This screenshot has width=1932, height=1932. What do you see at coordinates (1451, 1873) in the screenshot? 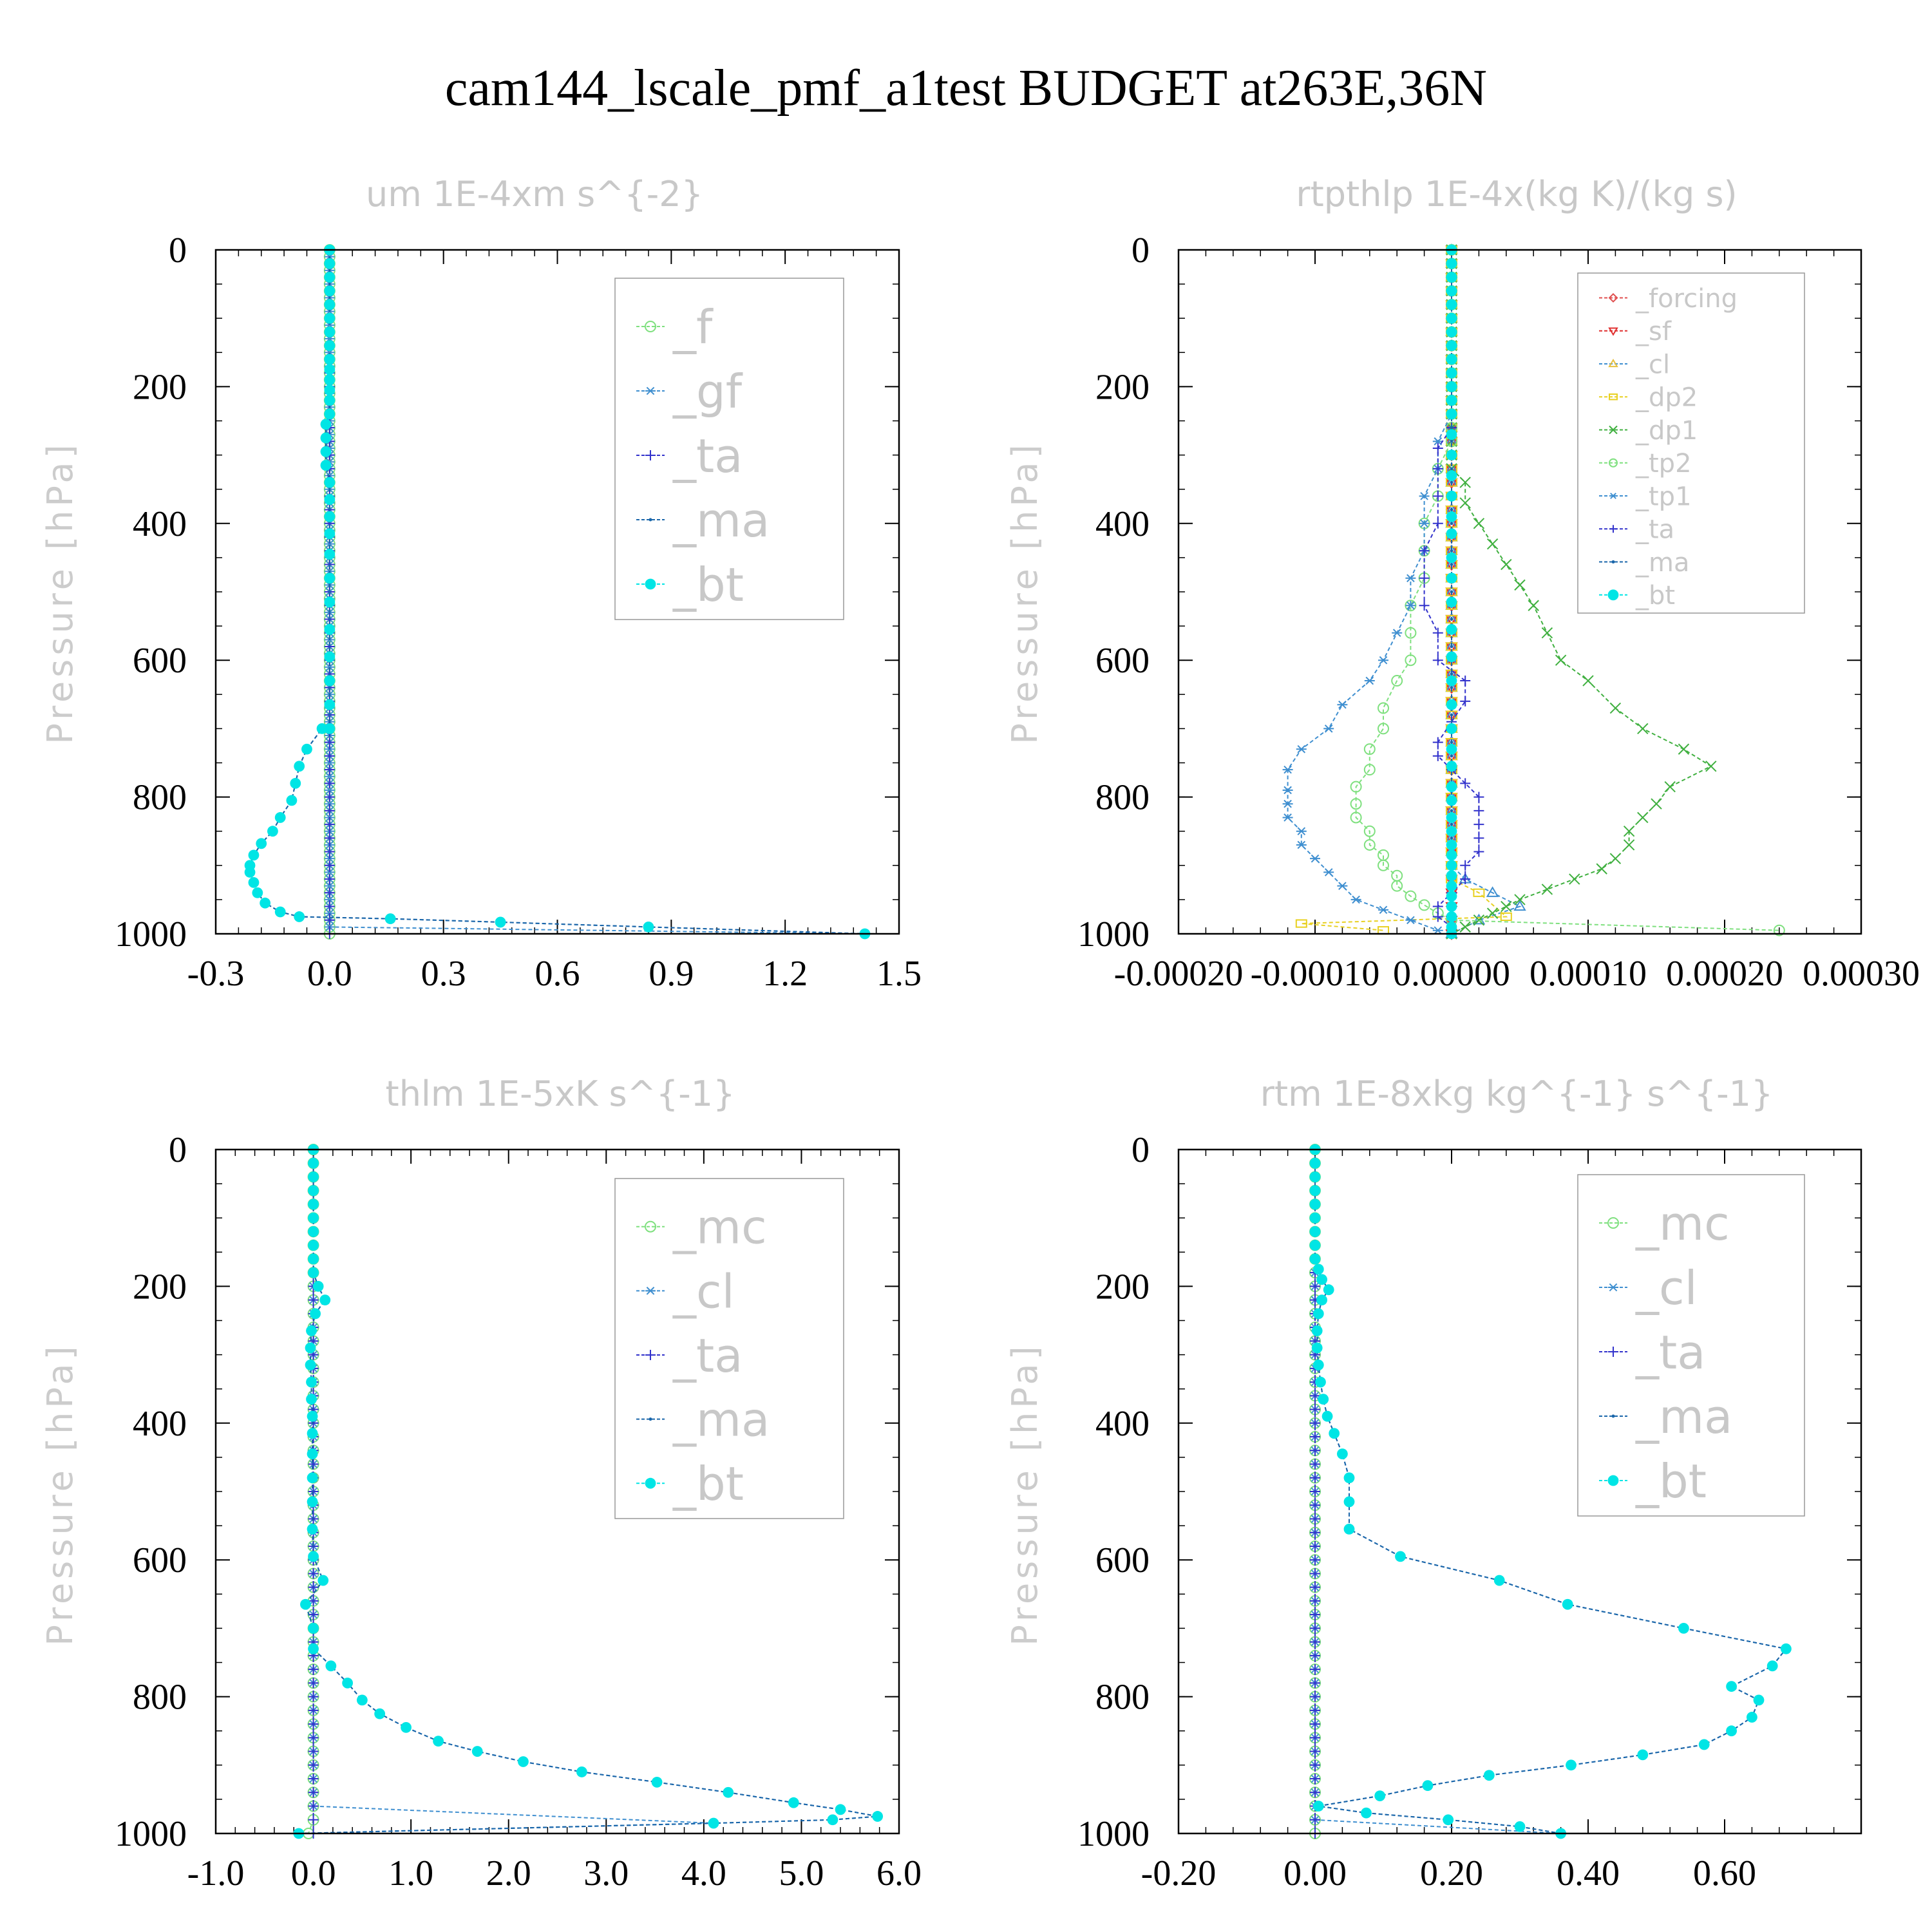
I see `x-tick-label: 0.20` at bounding box center [1451, 1873].